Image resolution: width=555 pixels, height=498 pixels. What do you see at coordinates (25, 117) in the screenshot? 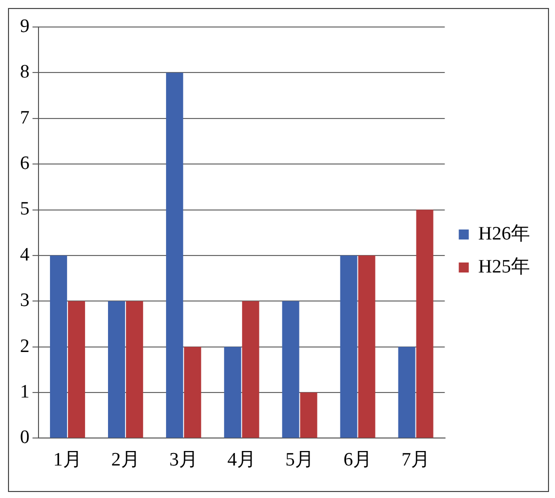
I see `y-tick-label: 7` at bounding box center [25, 117].